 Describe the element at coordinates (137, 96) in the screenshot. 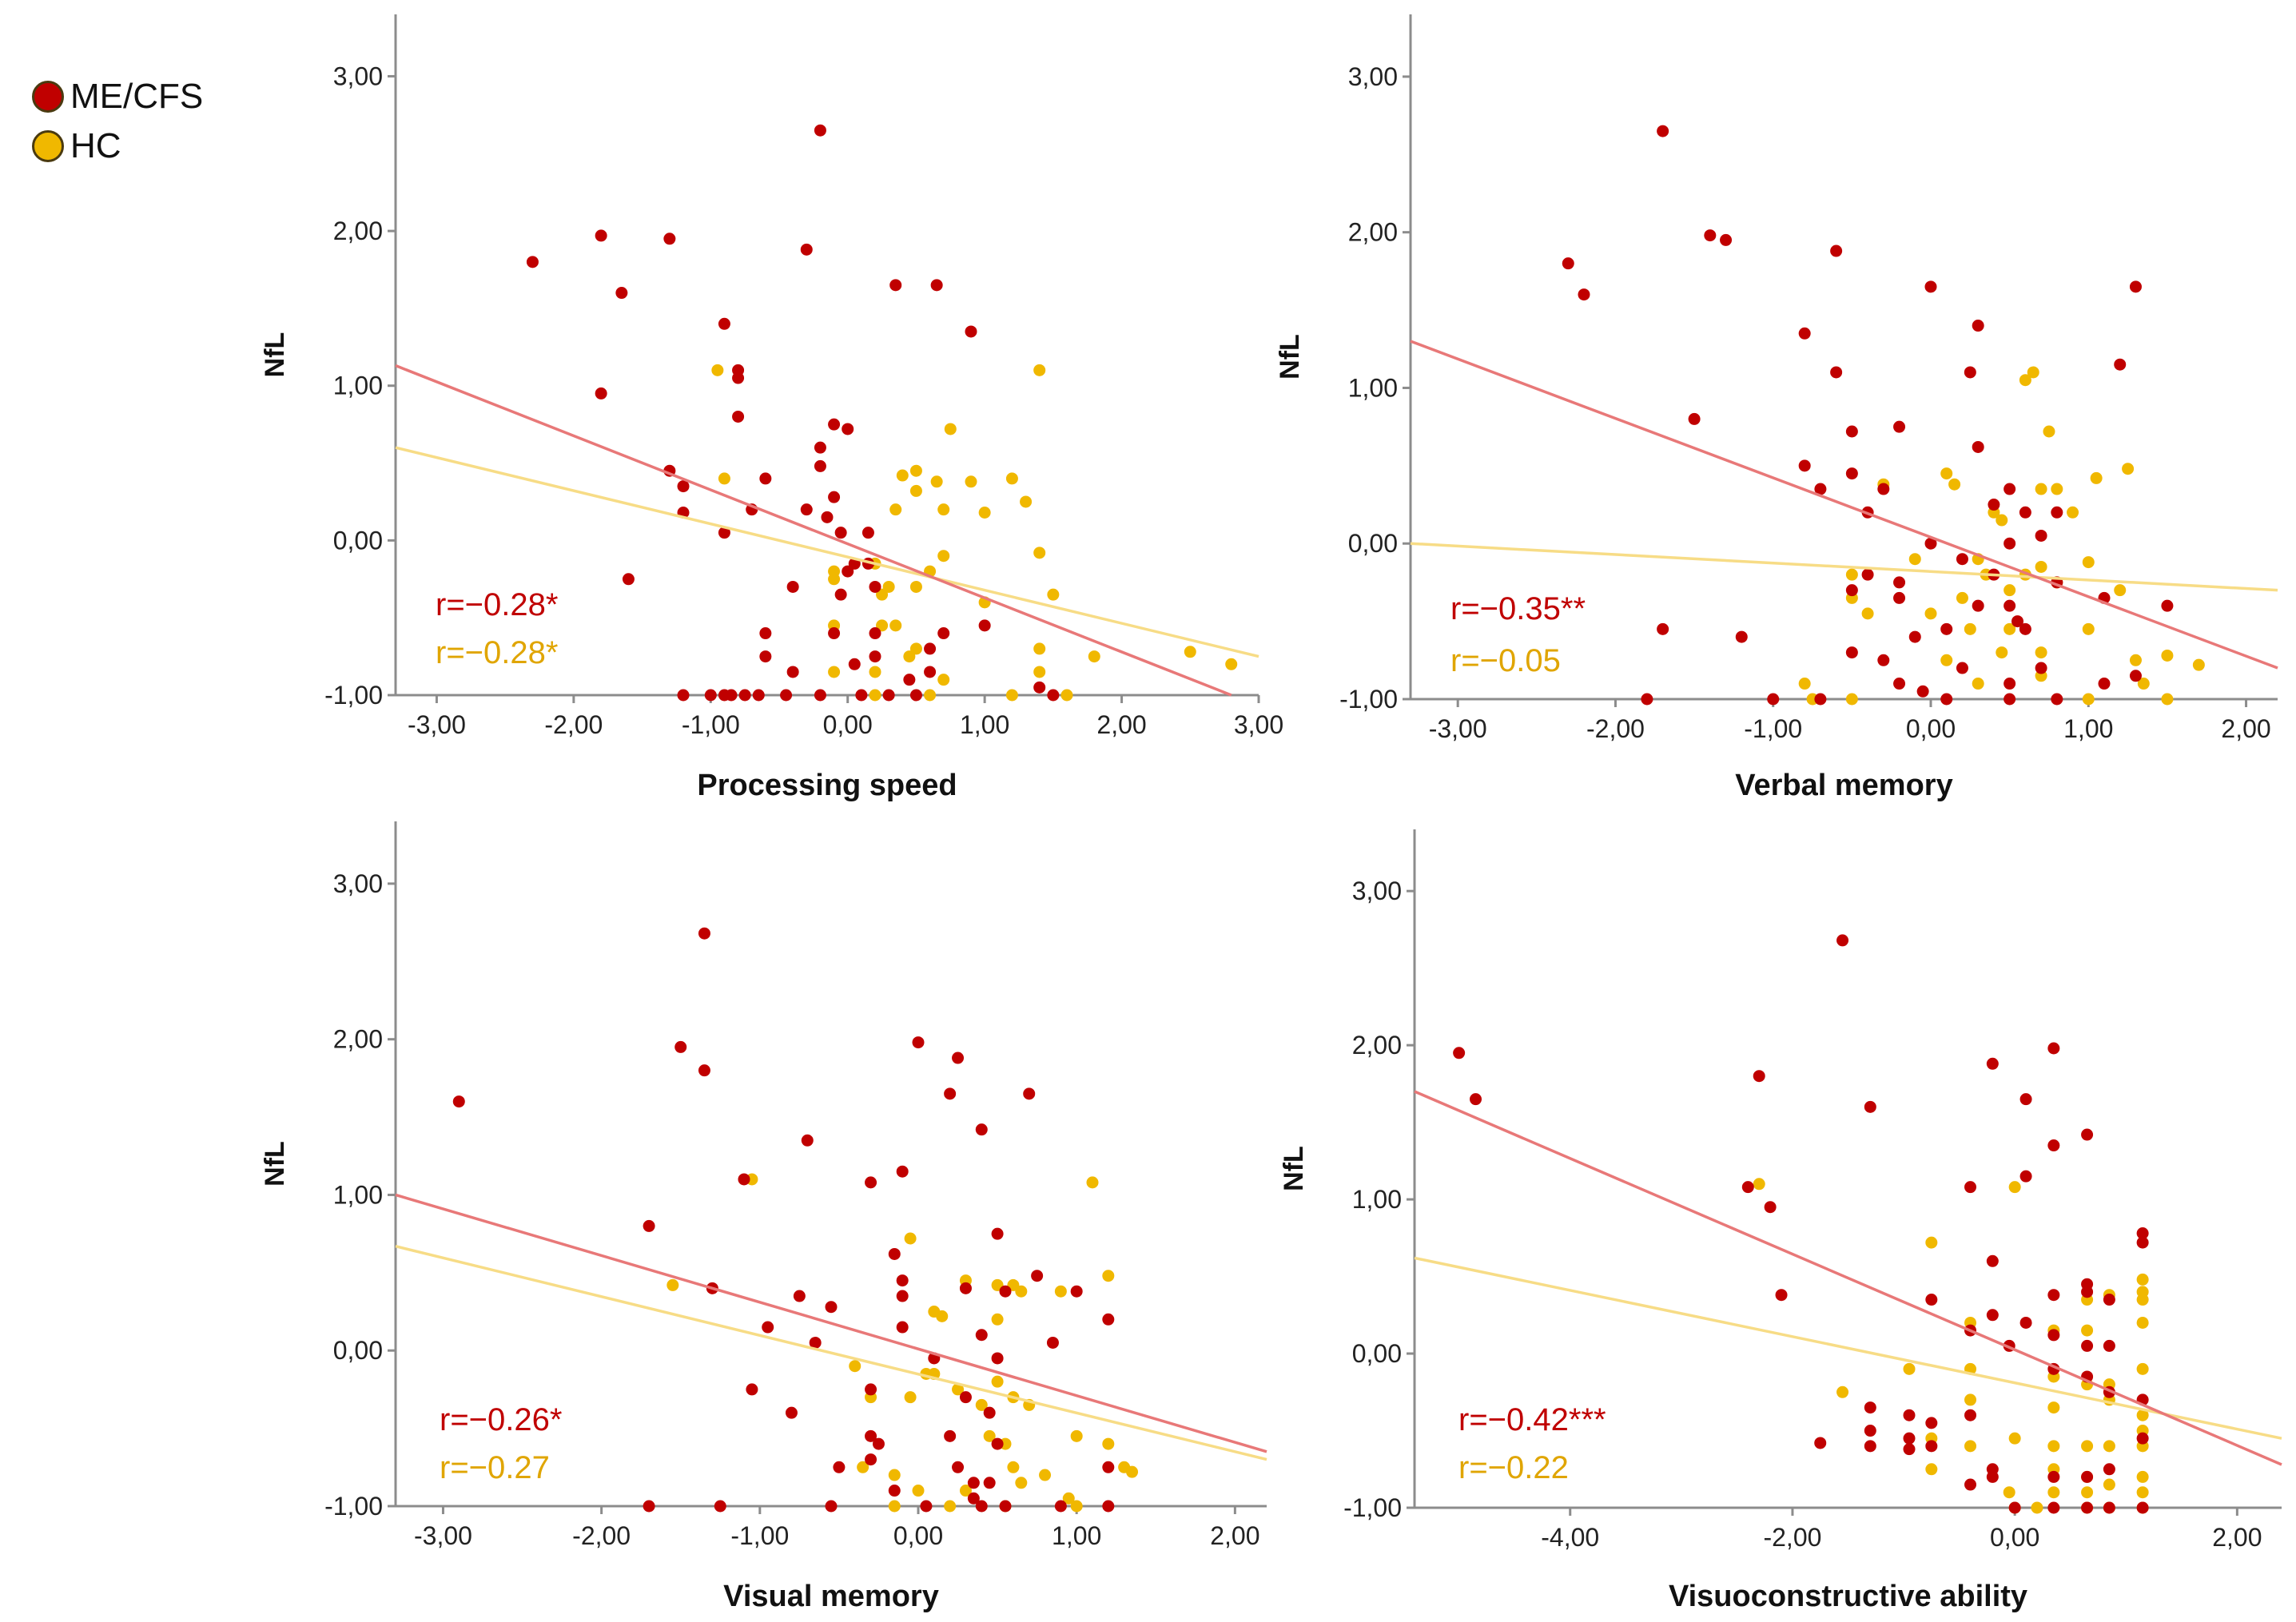

I see `legend-label-mecfs: ME/CFS` at that location.